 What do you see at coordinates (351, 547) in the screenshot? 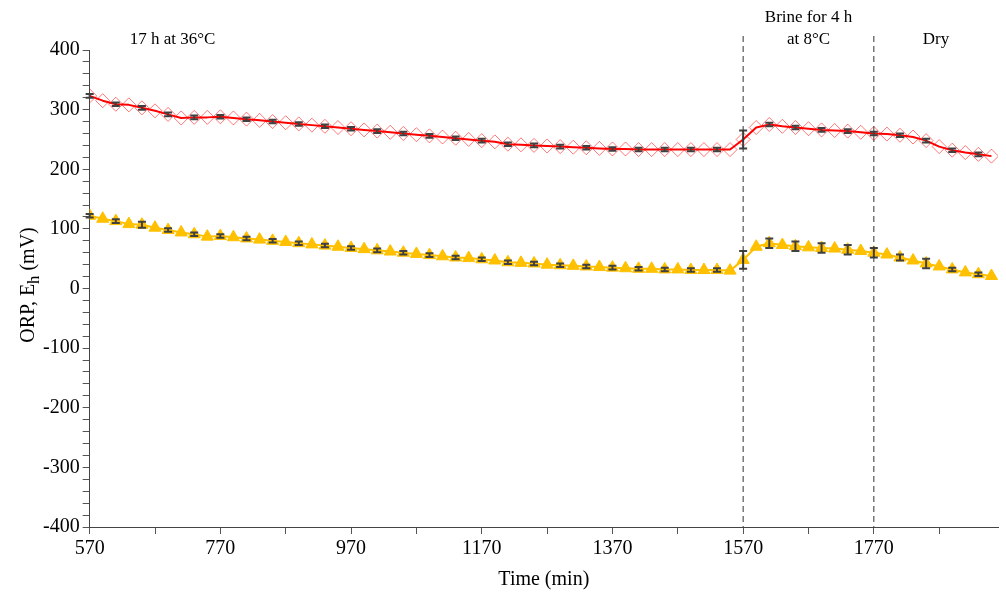
I see `x-tick-label: 970` at bounding box center [351, 547].